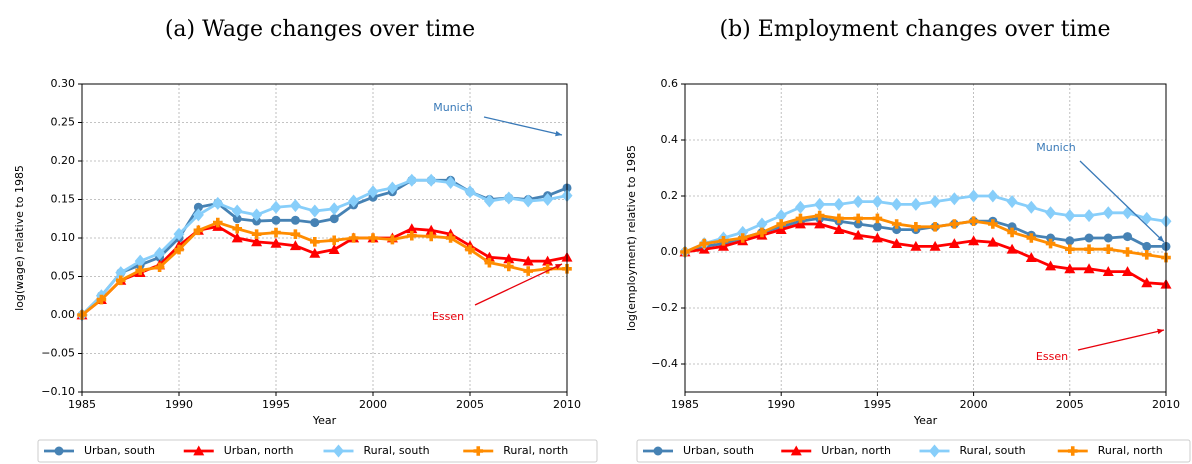 This screenshot has width=1192, height=464. Describe the element at coordinates (179, 404) in the screenshot. I see `x-tick-label: 1990` at that location.